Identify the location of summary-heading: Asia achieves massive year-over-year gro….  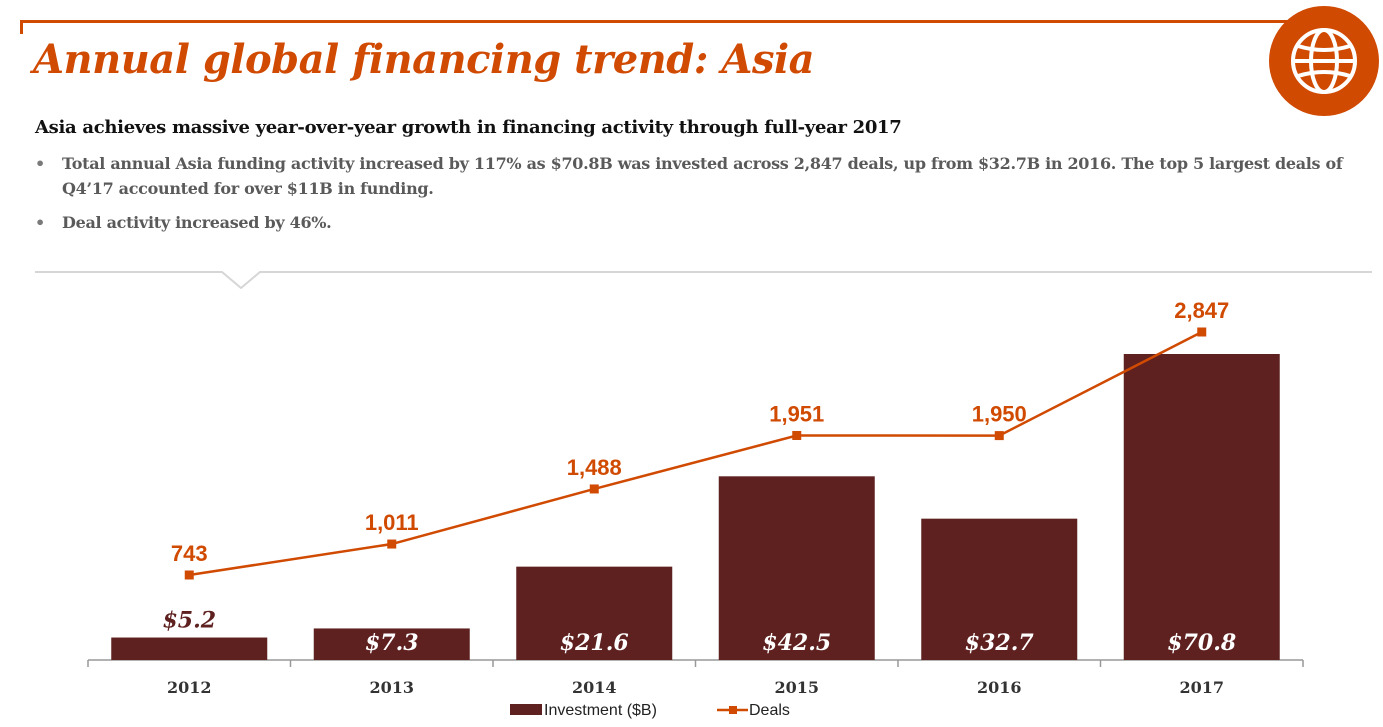
(468, 127).